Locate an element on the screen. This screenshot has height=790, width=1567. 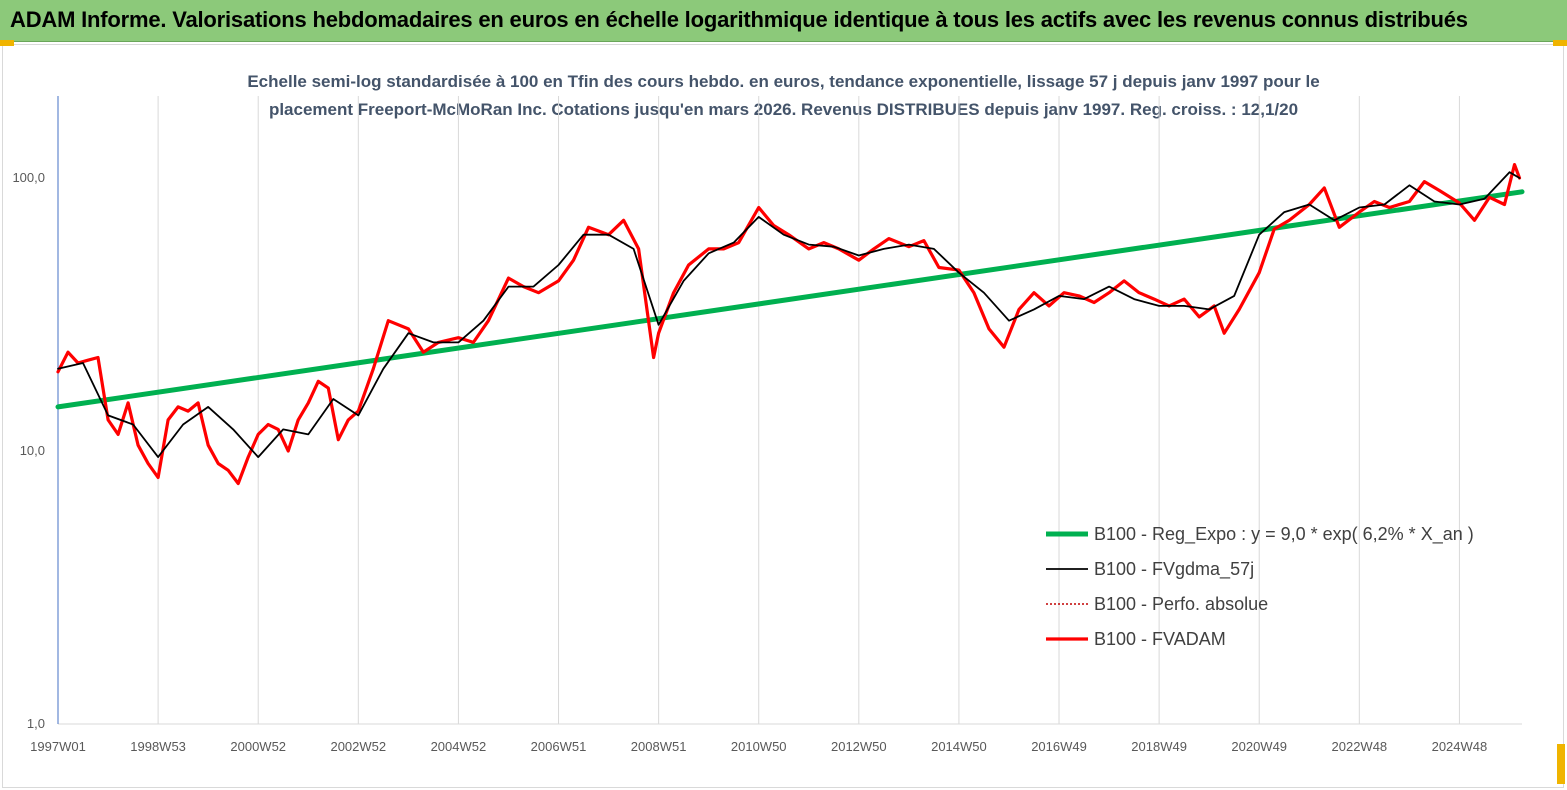
legend-label-3: B100 - FVADAM is located at coordinates (1160, 639).